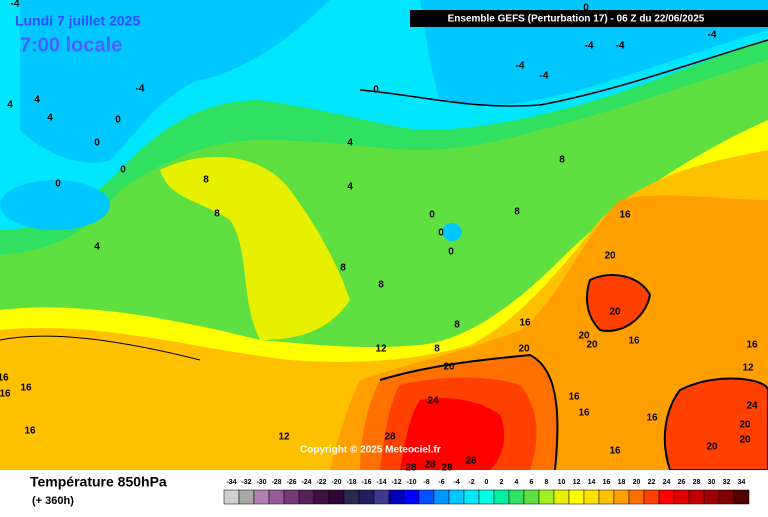 Image resolution: width=768 pixels, height=517 pixels. I want to click on legend-label: 30, so click(712, 482).